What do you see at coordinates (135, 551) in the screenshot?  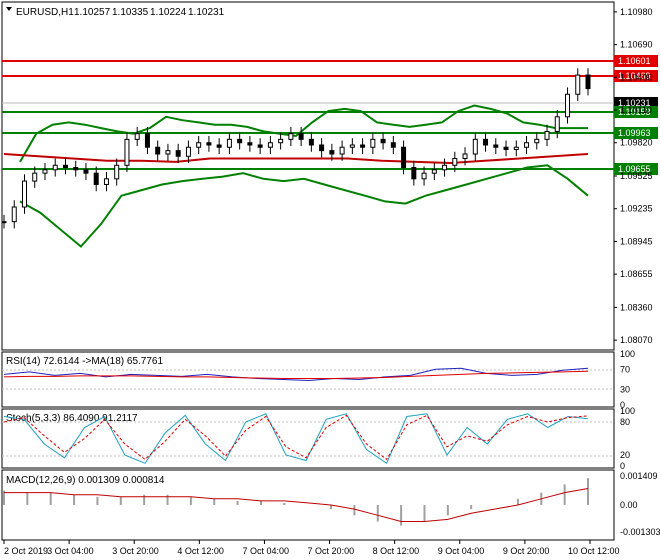 I see `time-tick-label: 3 Oct 20:00` at bounding box center [135, 551].